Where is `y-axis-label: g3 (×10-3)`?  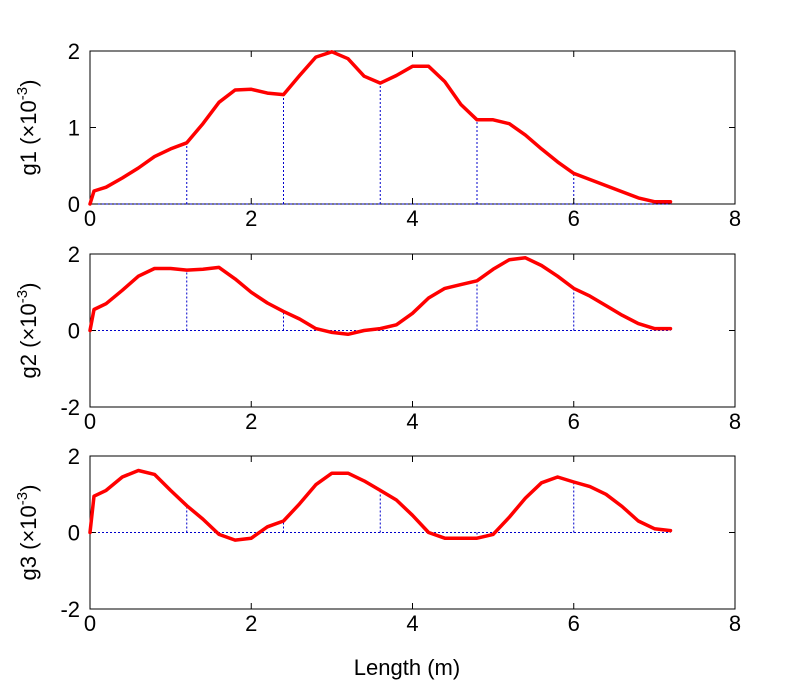 y-axis-label: g3 (×10-3) is located at coordinates (27, 533).